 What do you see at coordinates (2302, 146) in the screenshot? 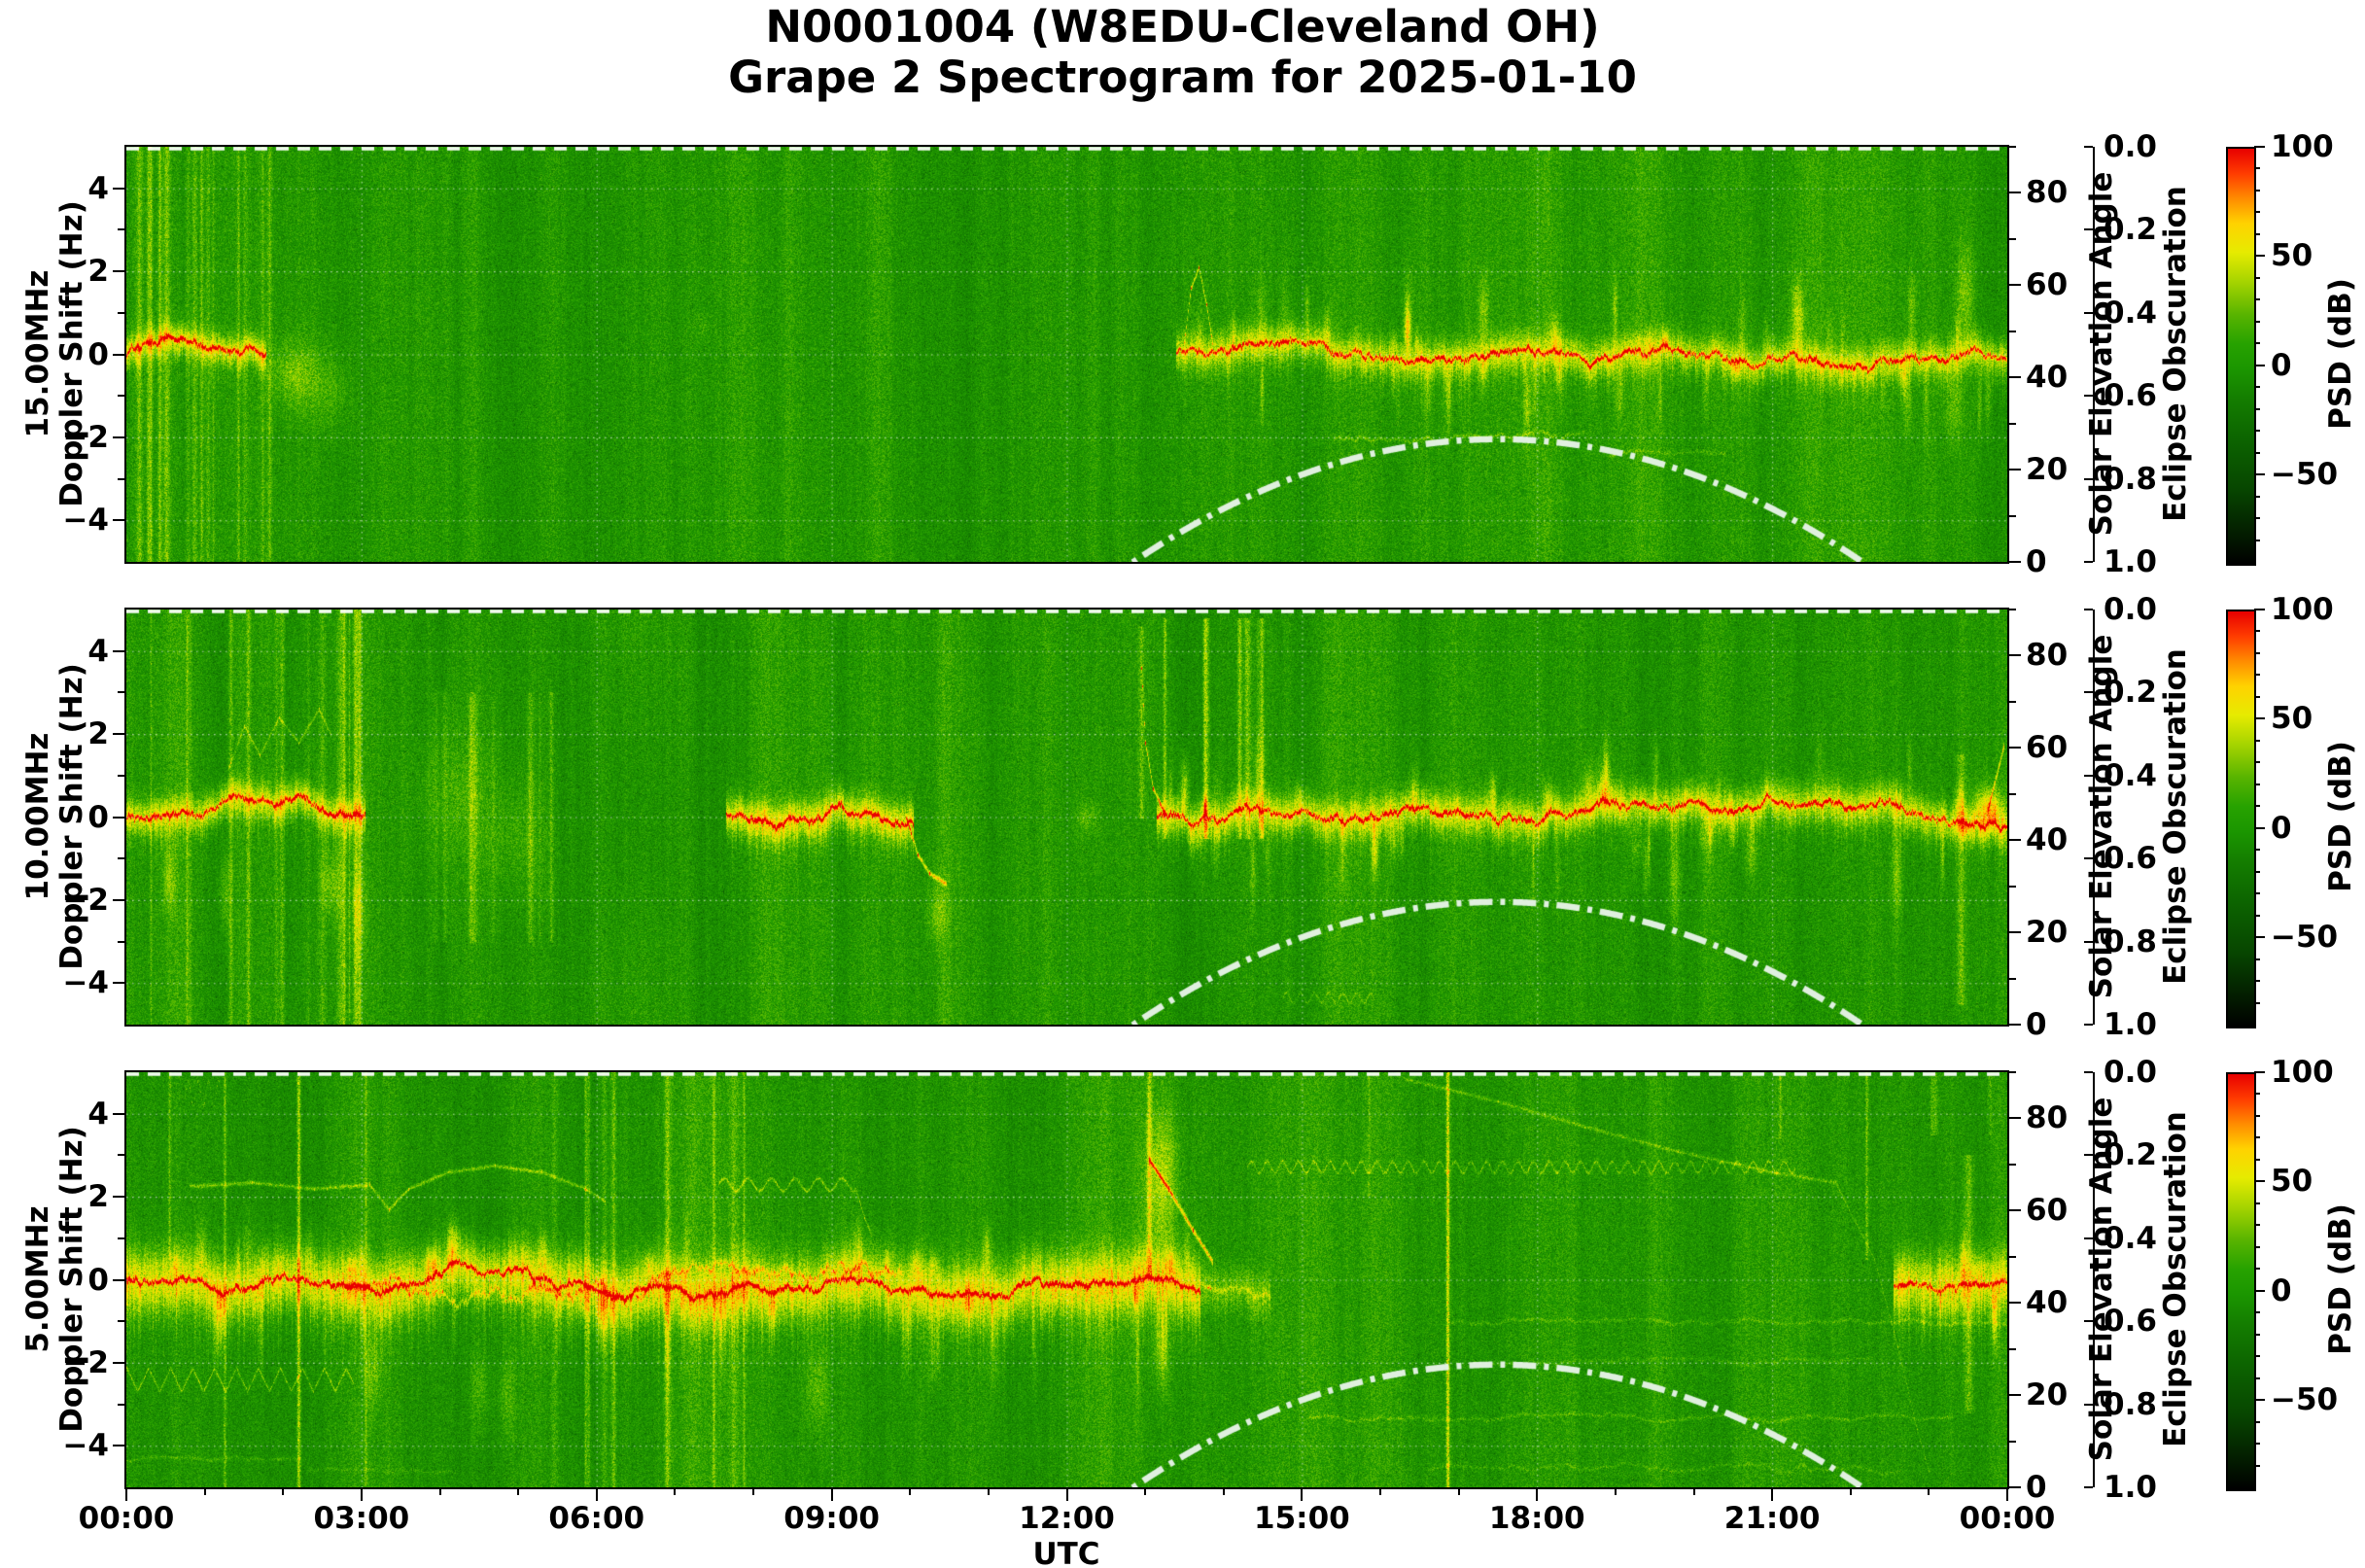
I see `colorbar-tick-label: 100` at bounding box center [2302, 146].